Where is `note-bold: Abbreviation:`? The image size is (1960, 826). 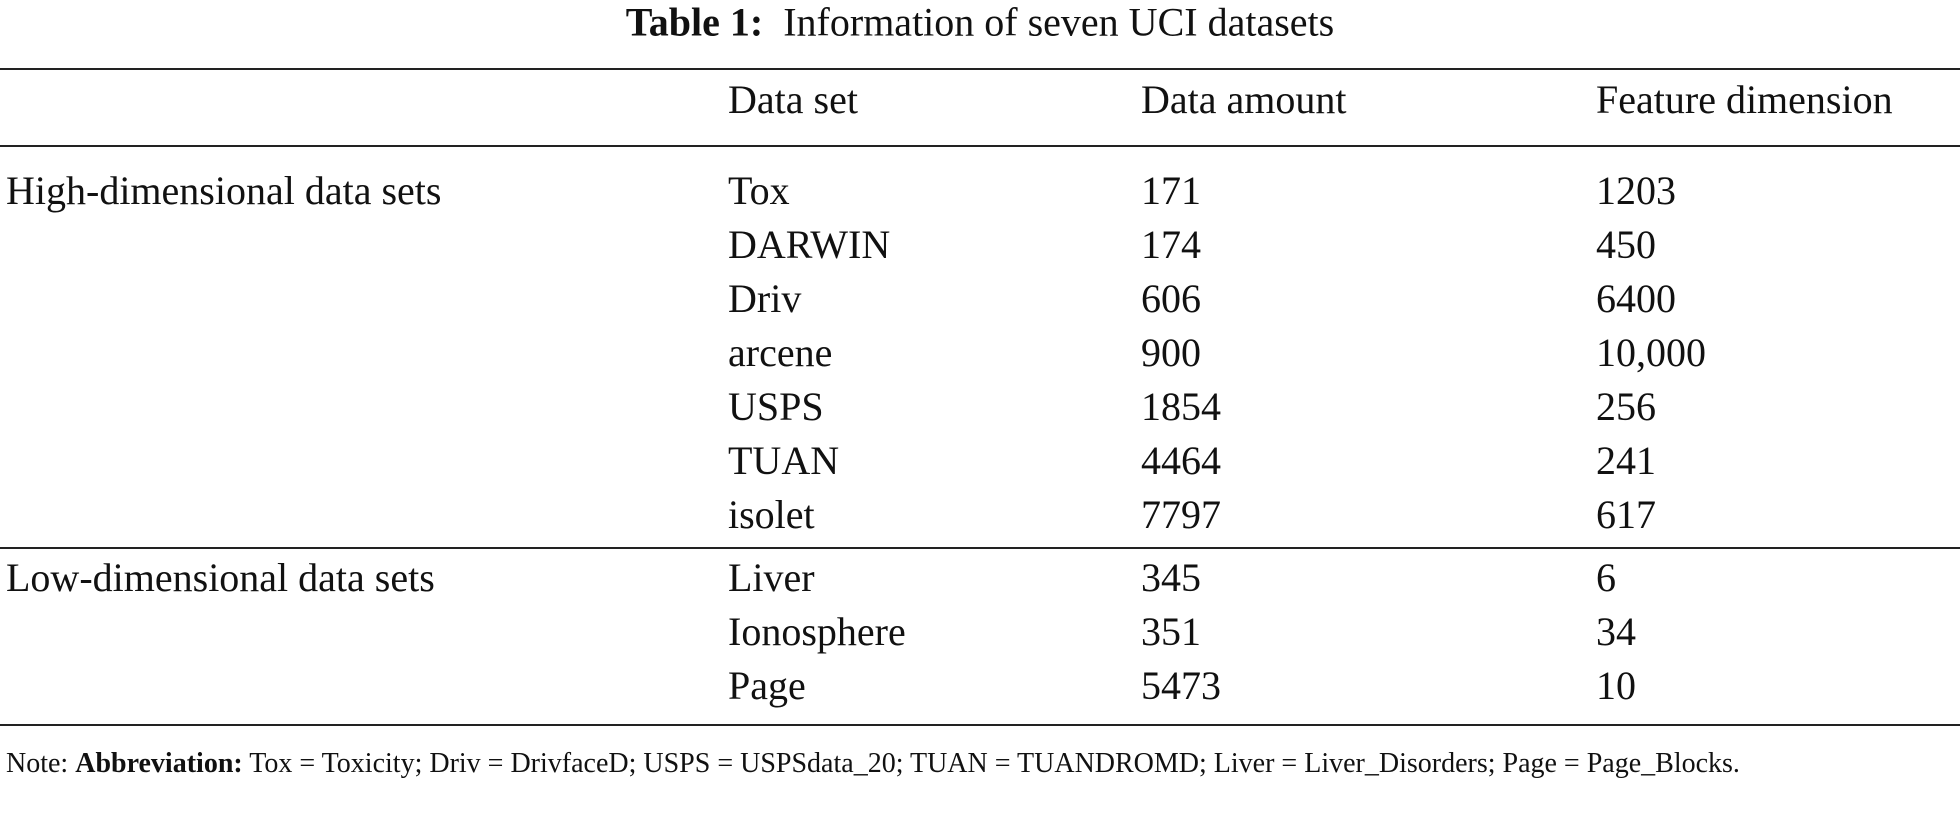
note-bold: Abbreviation: is located at coordinates (159, 763).